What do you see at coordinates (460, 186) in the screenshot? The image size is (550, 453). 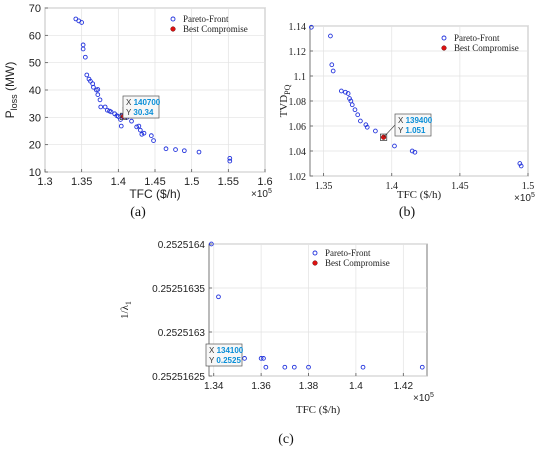 I see `x-tick-label: 1.45` at bounding box center [460, 186].